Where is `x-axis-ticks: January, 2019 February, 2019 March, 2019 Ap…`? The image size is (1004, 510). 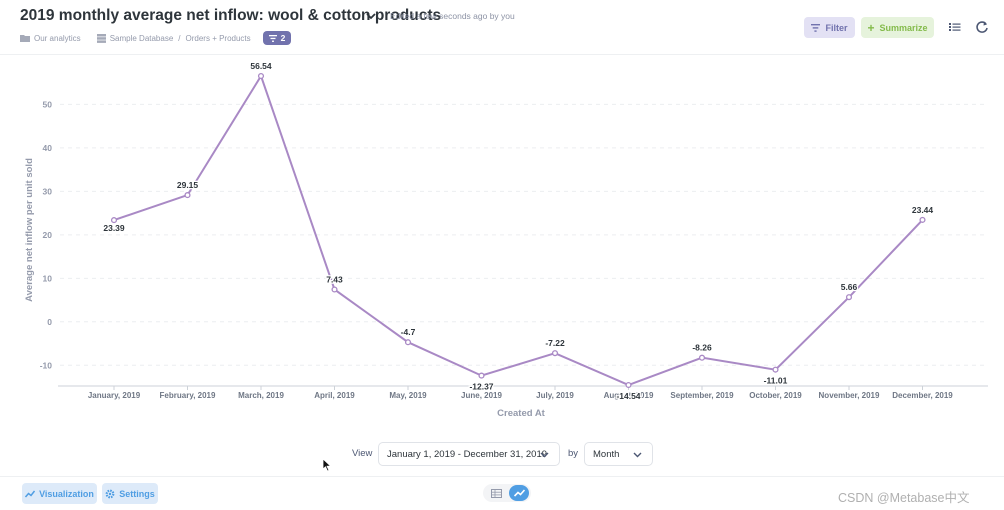
x-axis-ticks: January, 2019 February, 2019 March, 2019 Ap… is located at coordinates (520, 393).